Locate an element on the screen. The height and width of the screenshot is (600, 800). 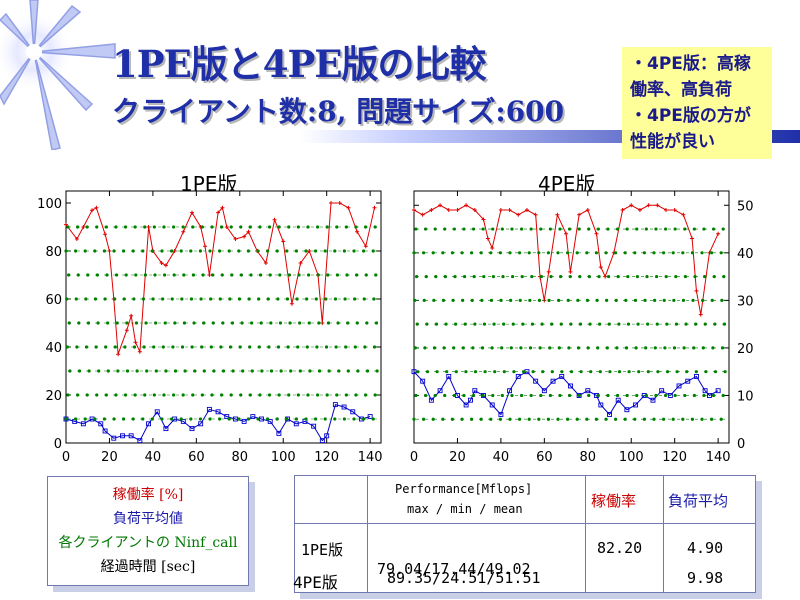
callout-line: 働率、高負荷 is located at coordinates (681, 90).